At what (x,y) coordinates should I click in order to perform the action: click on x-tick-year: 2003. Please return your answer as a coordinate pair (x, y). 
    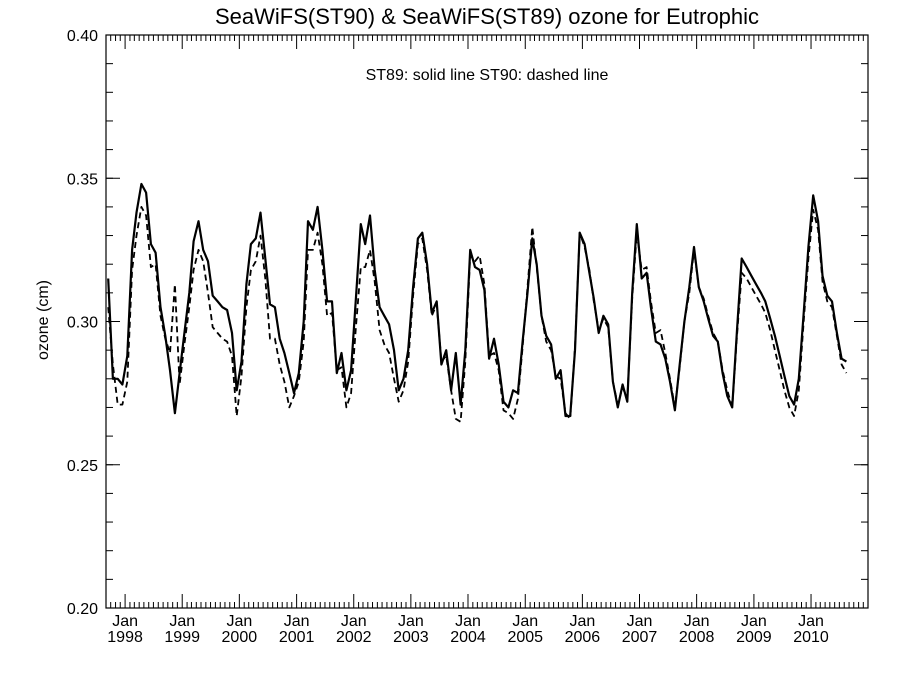
    Looking at the image, I should click on (411, 637).